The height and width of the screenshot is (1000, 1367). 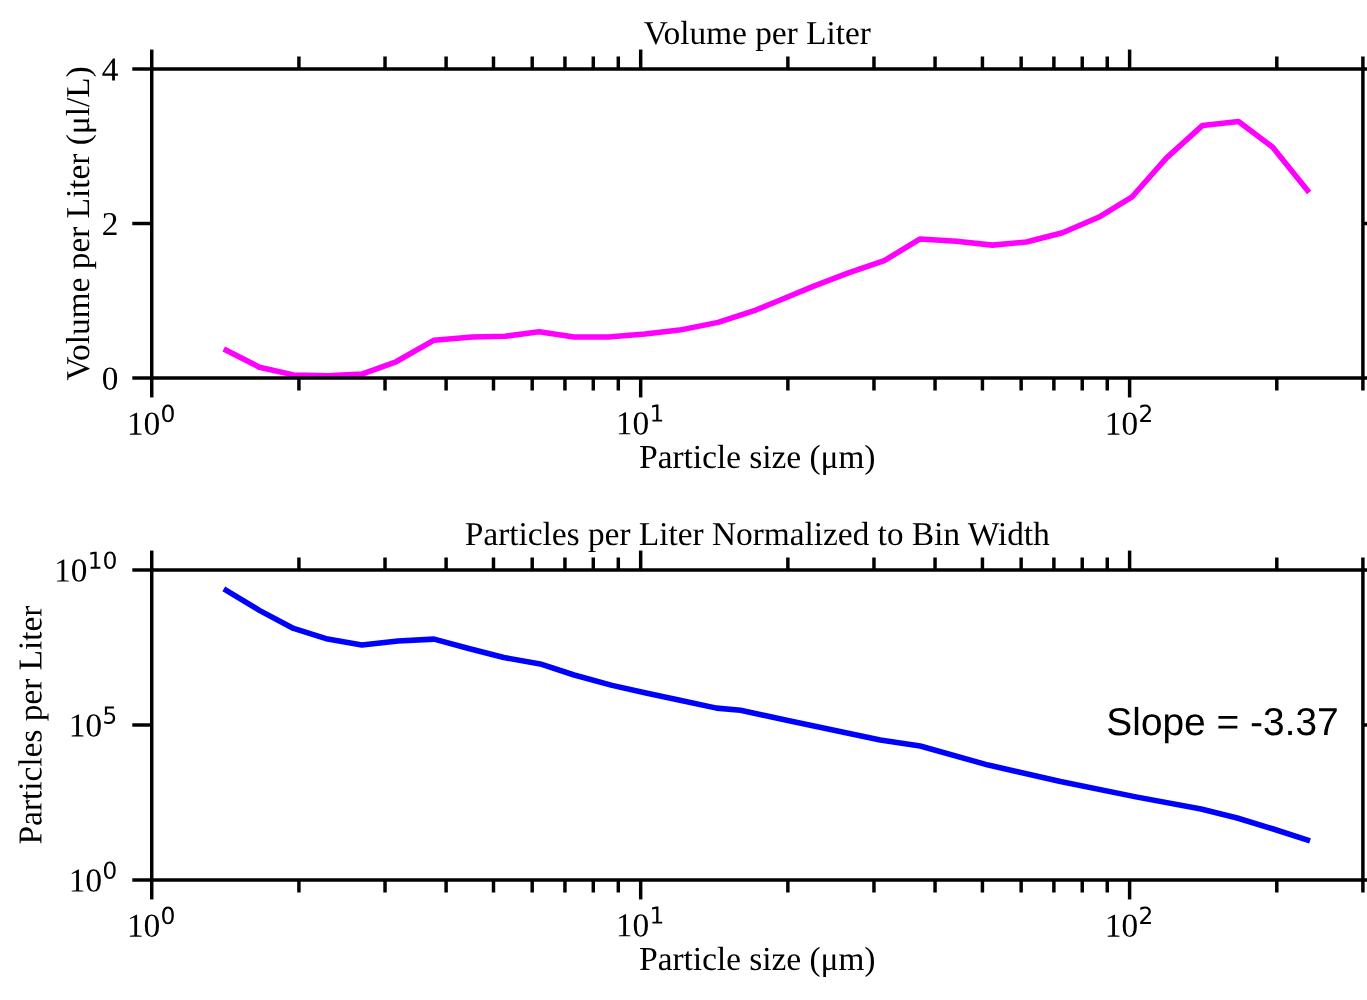 What do you see at coordinates (1222, 725) in the screenshot?
I see `annotation: Slope = -3.37` at bounding box center [1222, 725].